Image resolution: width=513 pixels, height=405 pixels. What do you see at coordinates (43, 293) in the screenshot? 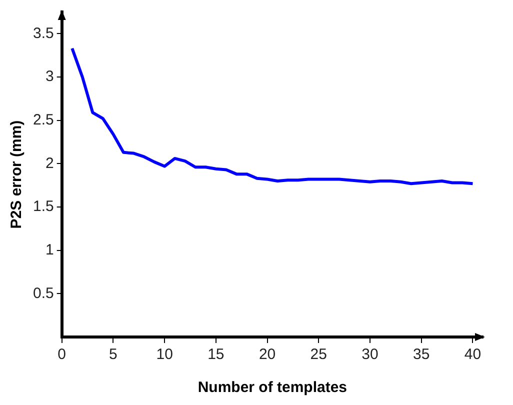
I see `y-tick-label: 0.5` at bounding box center [43, 293].